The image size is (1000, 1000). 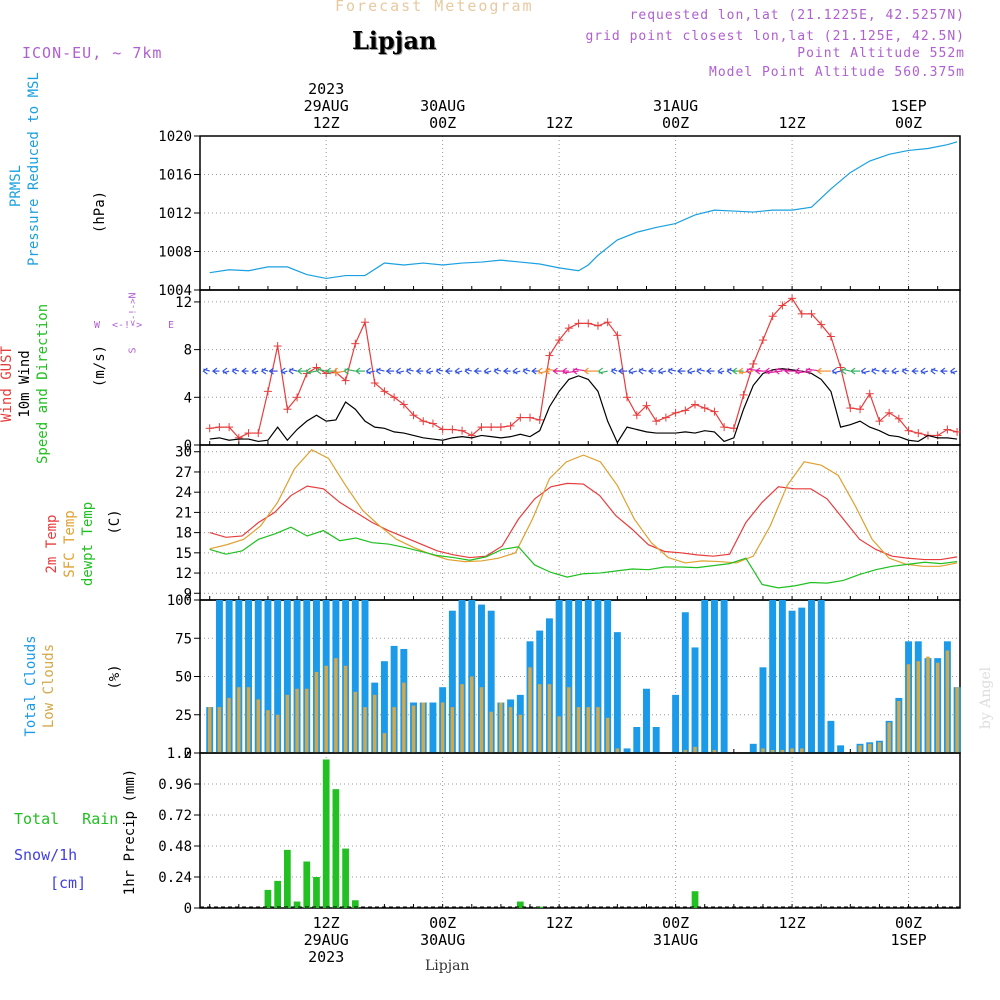 I want to click on y-tick-label: 50, so click(x=183, y=678).